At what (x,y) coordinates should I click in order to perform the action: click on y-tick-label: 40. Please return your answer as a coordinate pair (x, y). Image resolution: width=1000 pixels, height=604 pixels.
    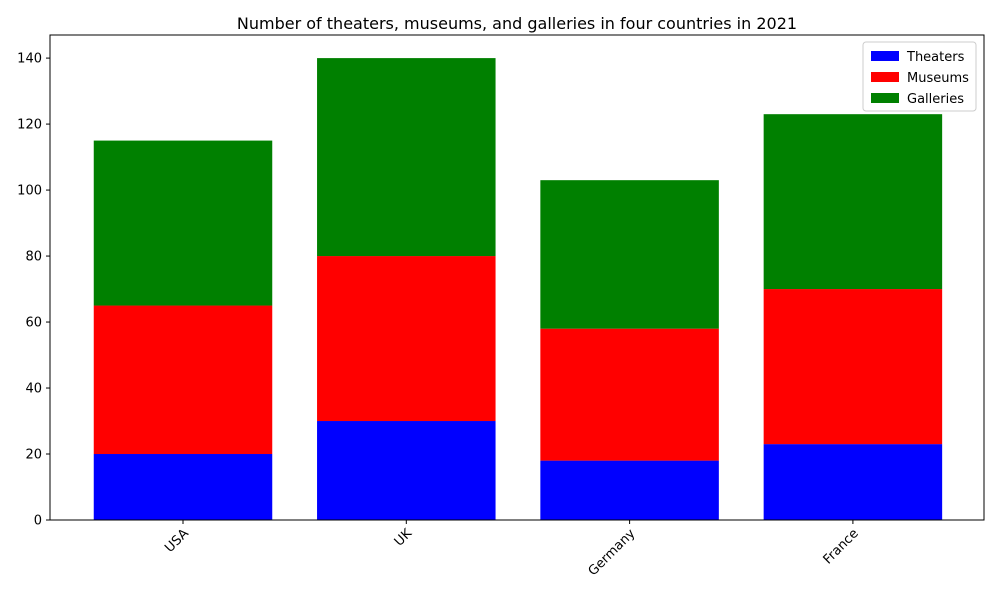
    Looking at the image, I should click on (33, 389).